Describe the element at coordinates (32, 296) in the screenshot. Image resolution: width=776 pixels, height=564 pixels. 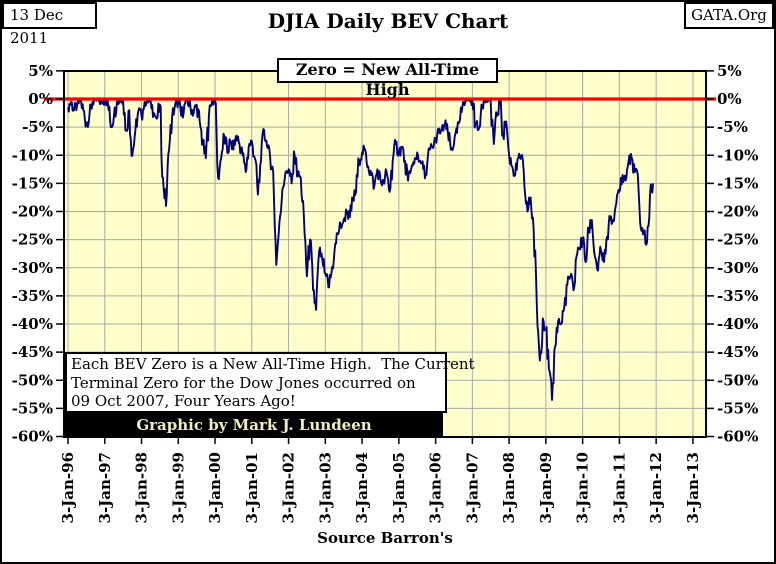
I see `y-axis-label-left: -35%` at that location.